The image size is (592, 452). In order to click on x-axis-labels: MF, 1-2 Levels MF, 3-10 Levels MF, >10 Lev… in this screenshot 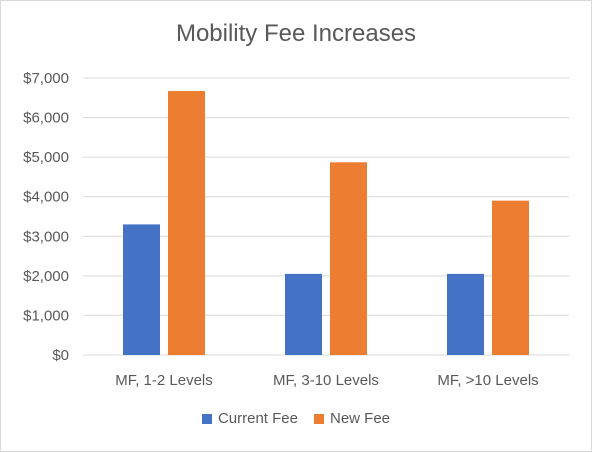, I will do `click(326, 380)`.